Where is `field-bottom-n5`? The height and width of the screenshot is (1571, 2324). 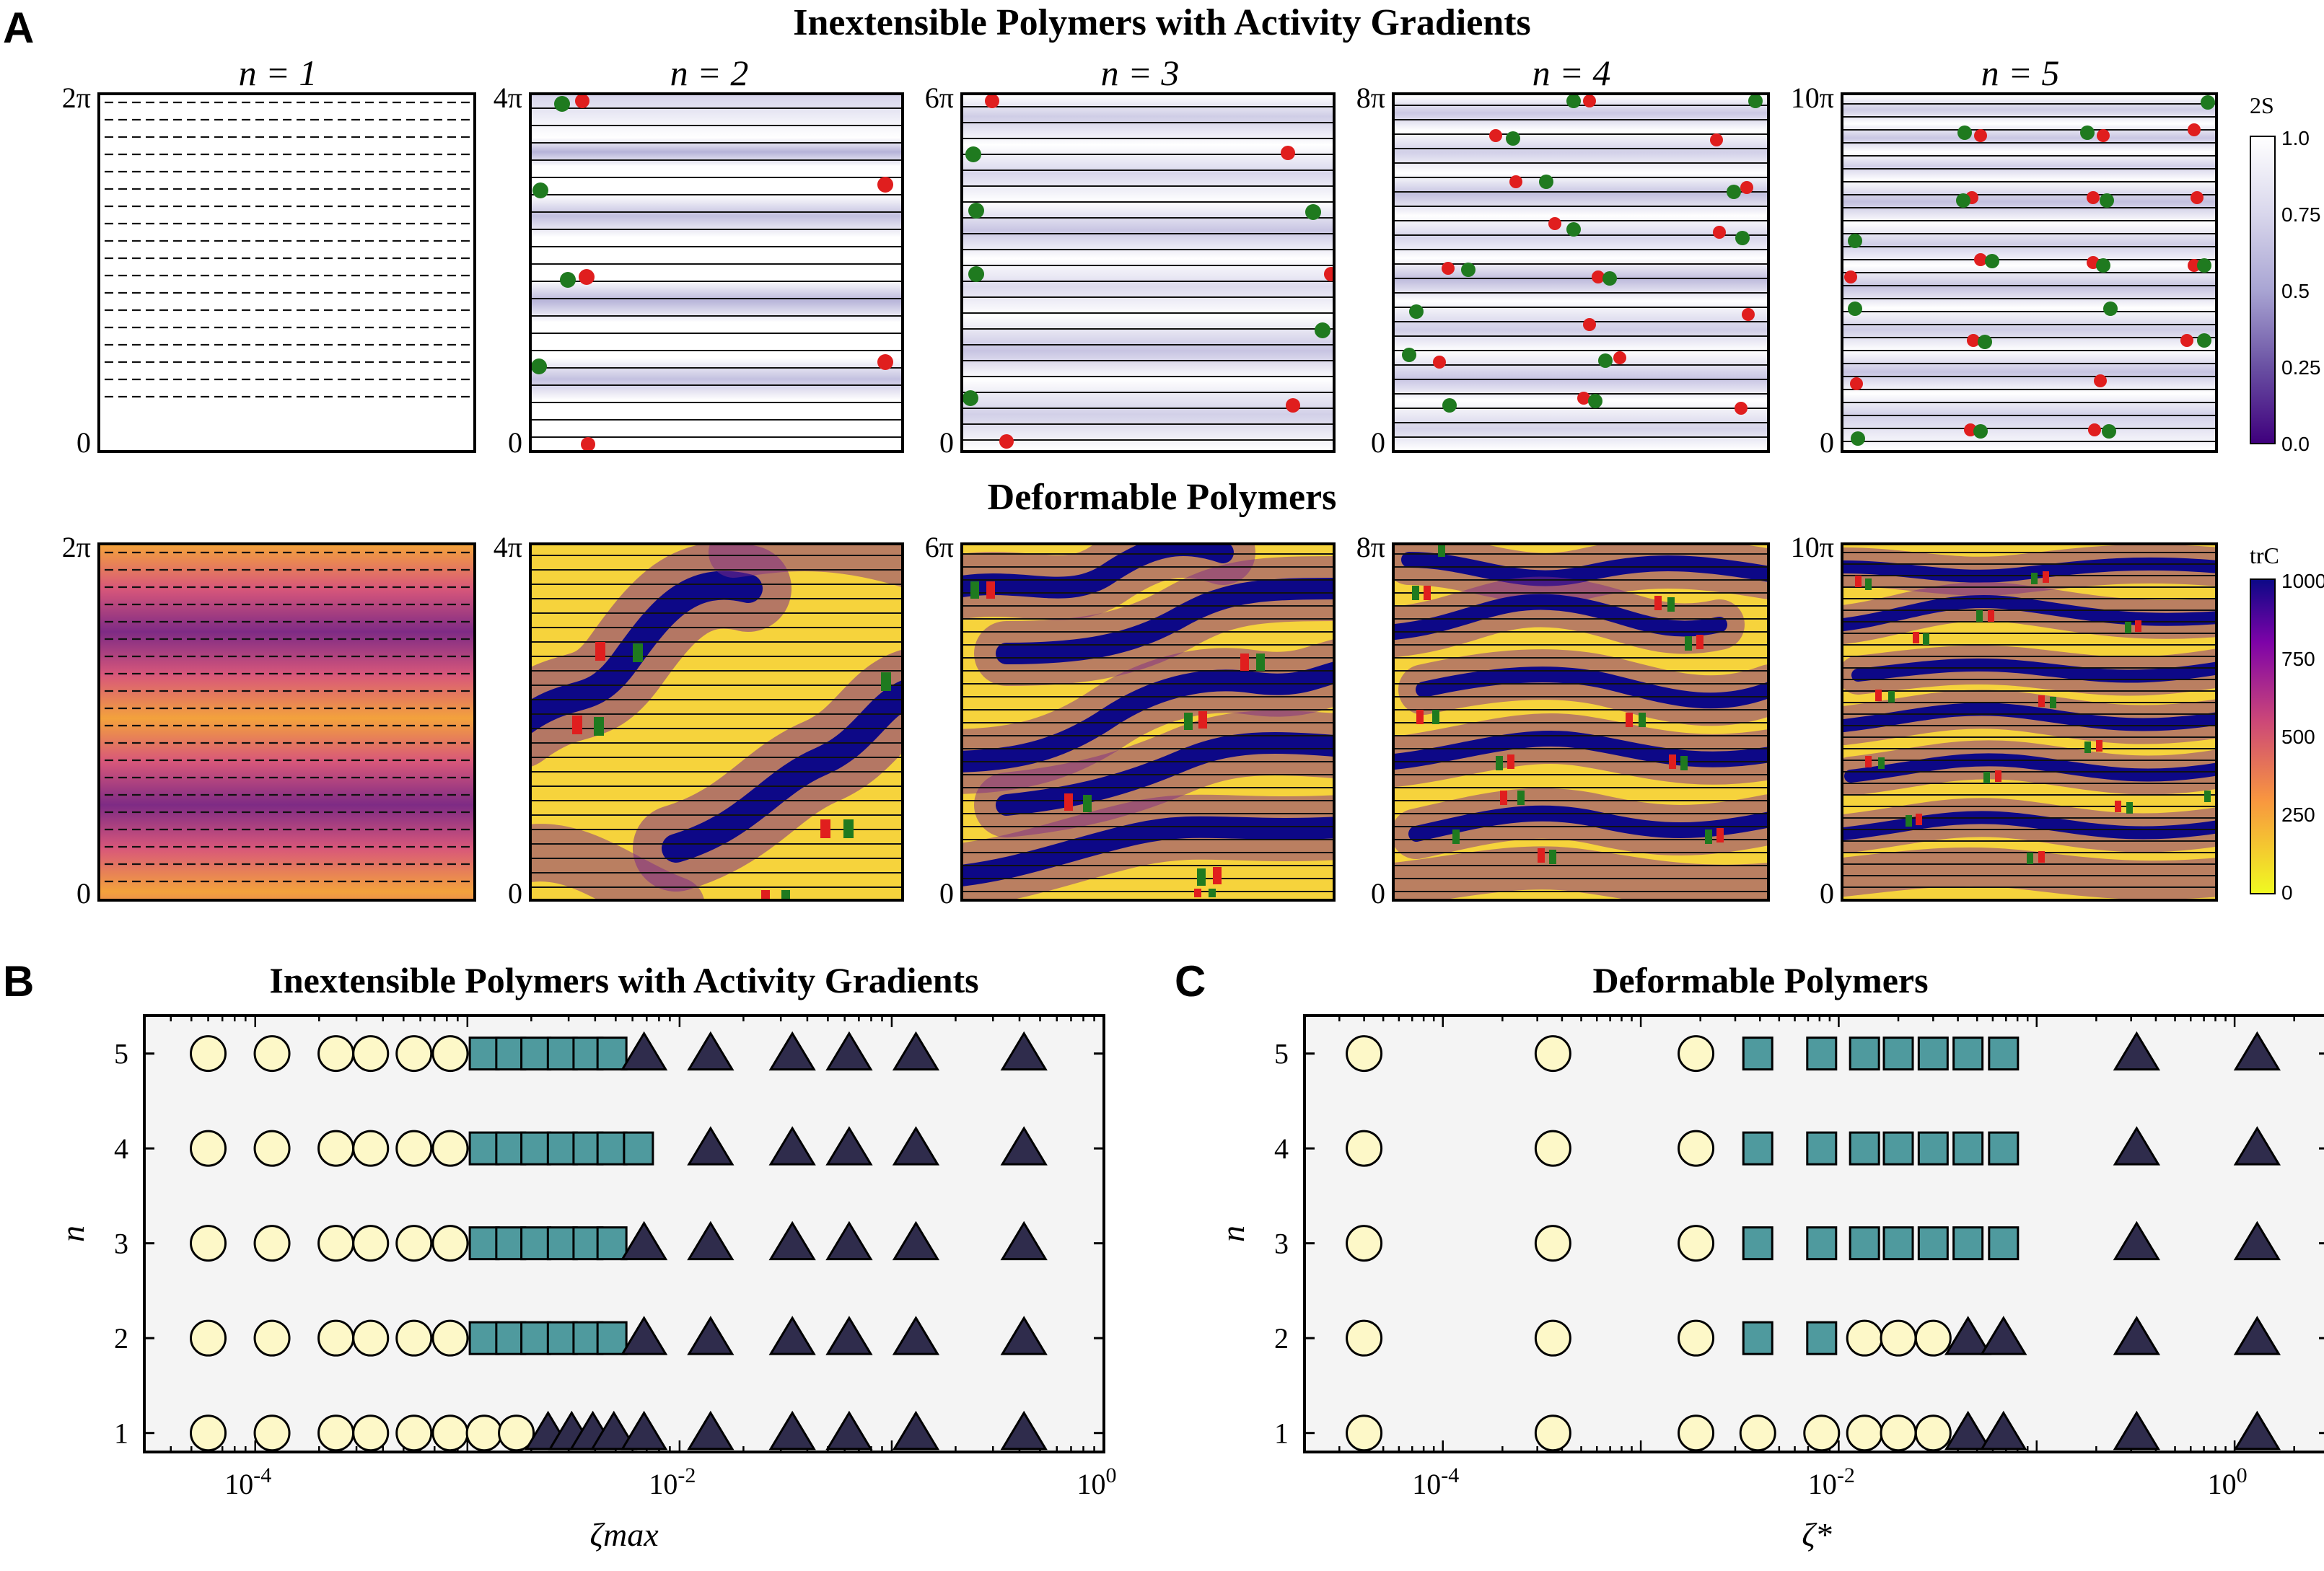
field-bottom-n5 is located at coordinates (2029, 722).